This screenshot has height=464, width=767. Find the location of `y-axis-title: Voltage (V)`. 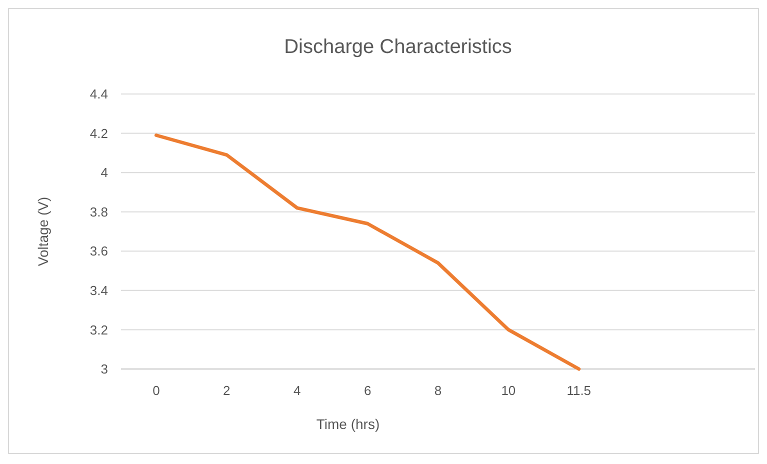

y-axis-title: Voltage (V) is located at coordinates (43, 231).